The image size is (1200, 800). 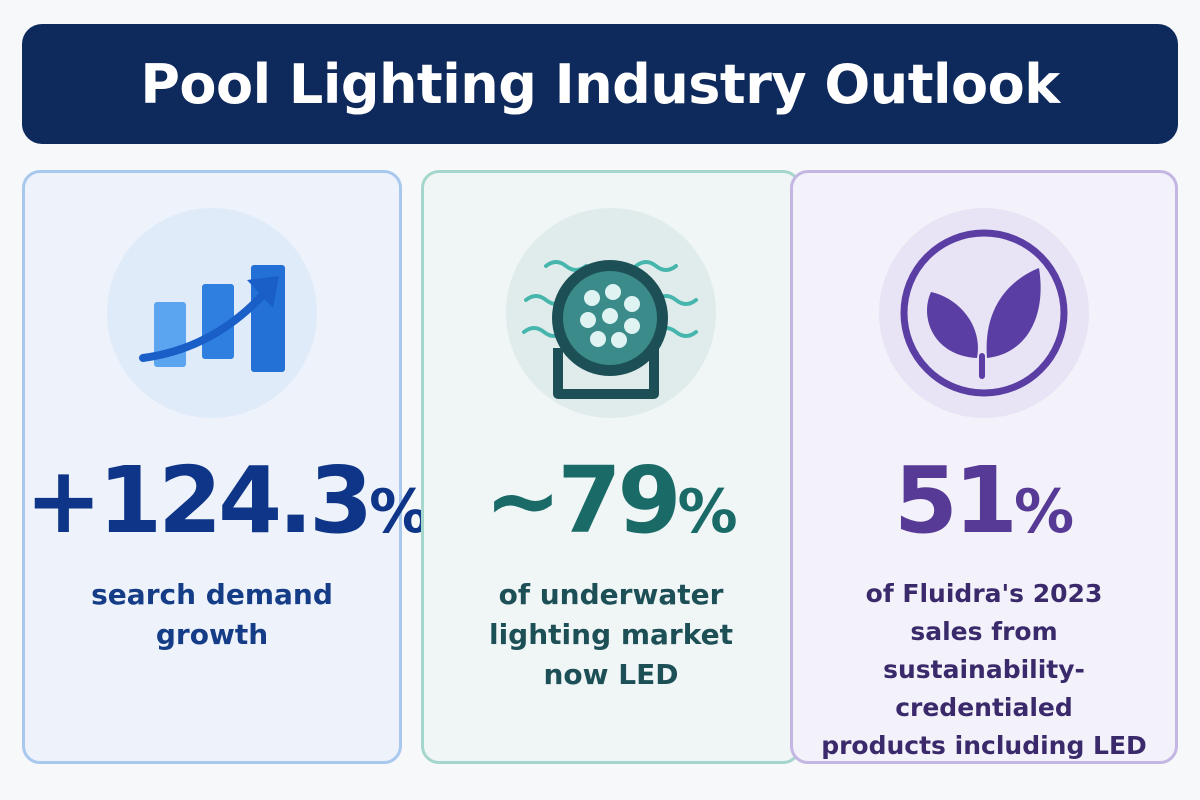 What do you see at coordinates (984, 593) in the screenshot?
I see `description-line: of Fluidra's 2023` at bounding box center [984, 593].